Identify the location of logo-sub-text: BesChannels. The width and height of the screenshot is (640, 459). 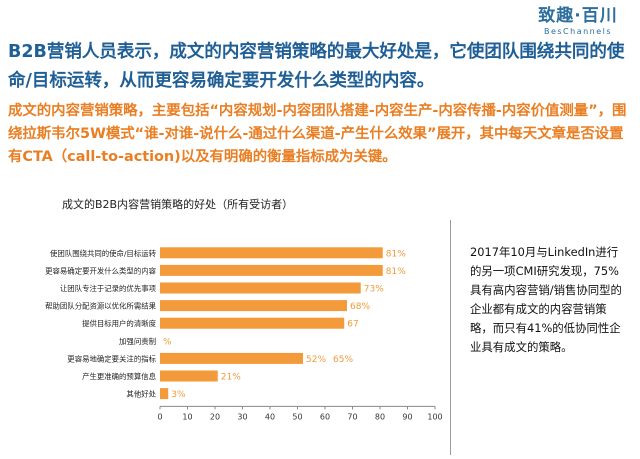
(578, 31).